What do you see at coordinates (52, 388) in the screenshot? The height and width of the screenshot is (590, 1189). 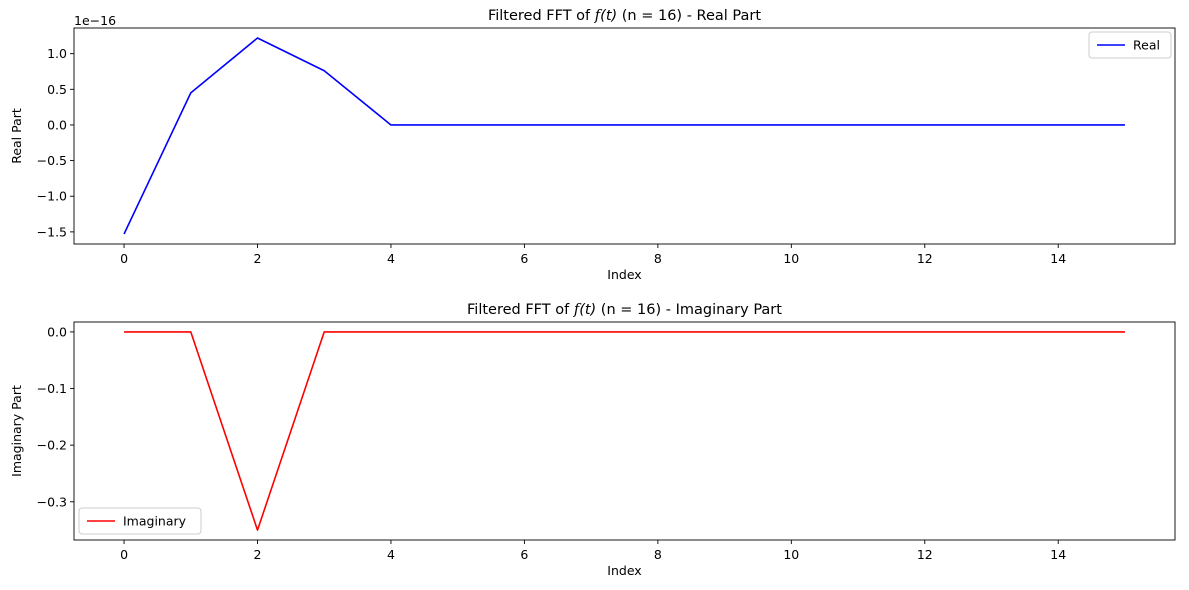 I see `y-tick-label: −0.1` at bounding box center [52, 388].